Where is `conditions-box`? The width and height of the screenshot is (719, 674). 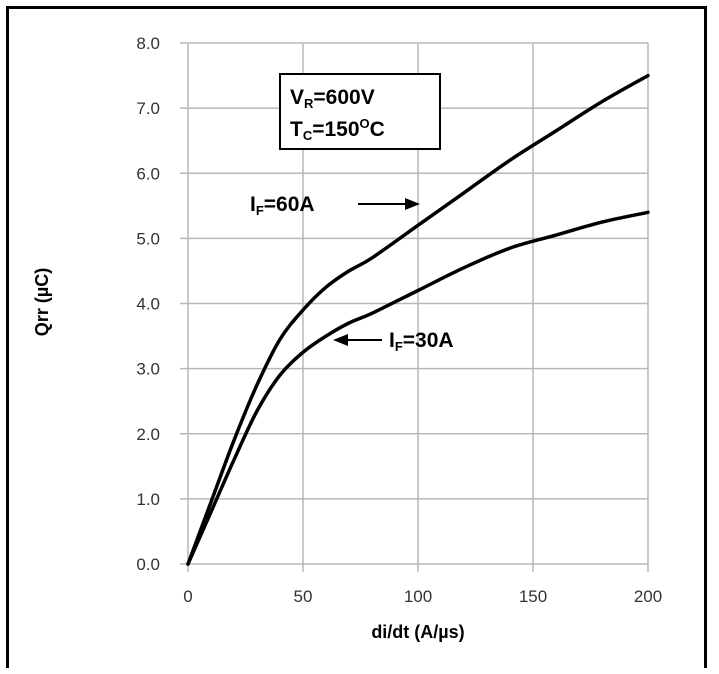 conditions-box is located at coordinates (360, 111).